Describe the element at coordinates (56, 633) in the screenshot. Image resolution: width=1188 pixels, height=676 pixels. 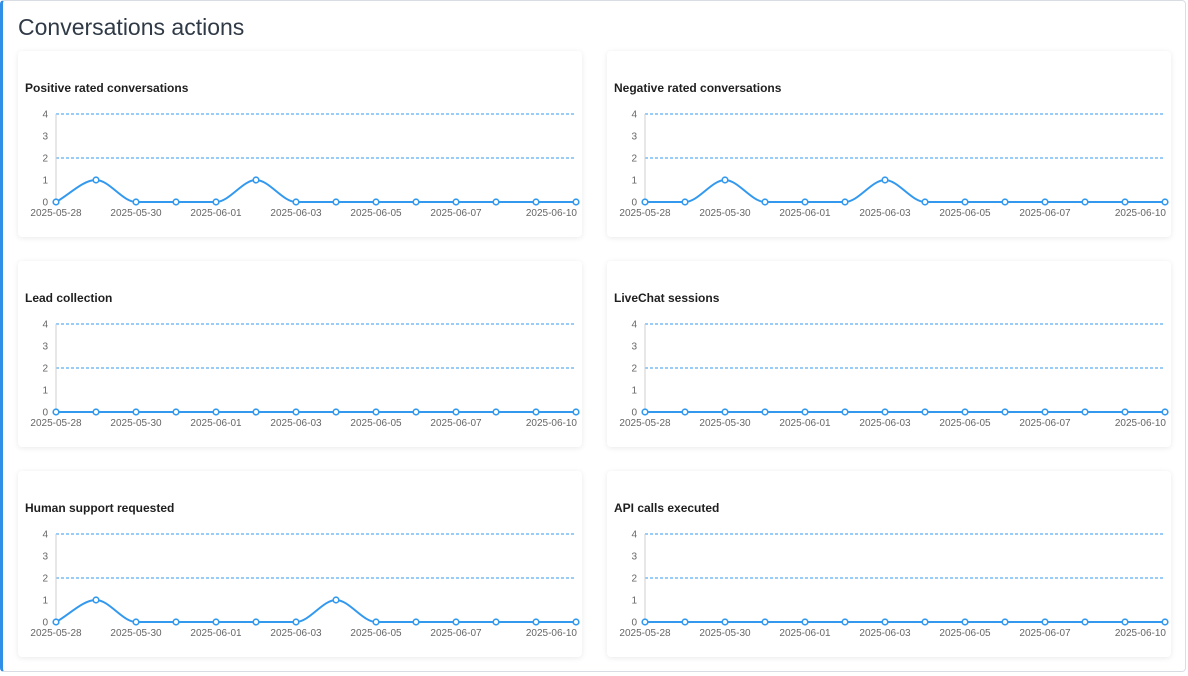
I see `x-tick-label: 2025-05-28` at that location.